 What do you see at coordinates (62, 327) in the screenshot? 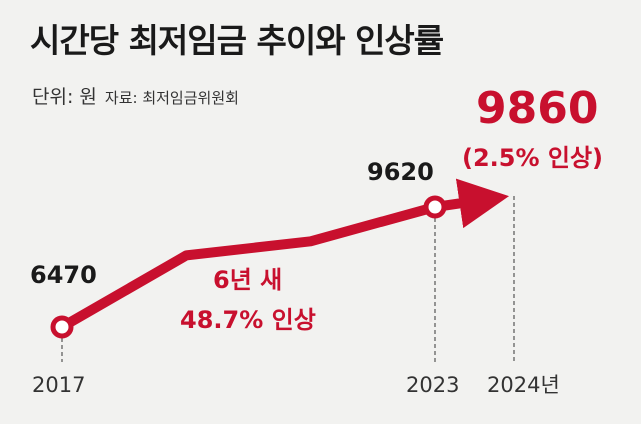
I see `data-point-2017` at bounding box center [62, 327].